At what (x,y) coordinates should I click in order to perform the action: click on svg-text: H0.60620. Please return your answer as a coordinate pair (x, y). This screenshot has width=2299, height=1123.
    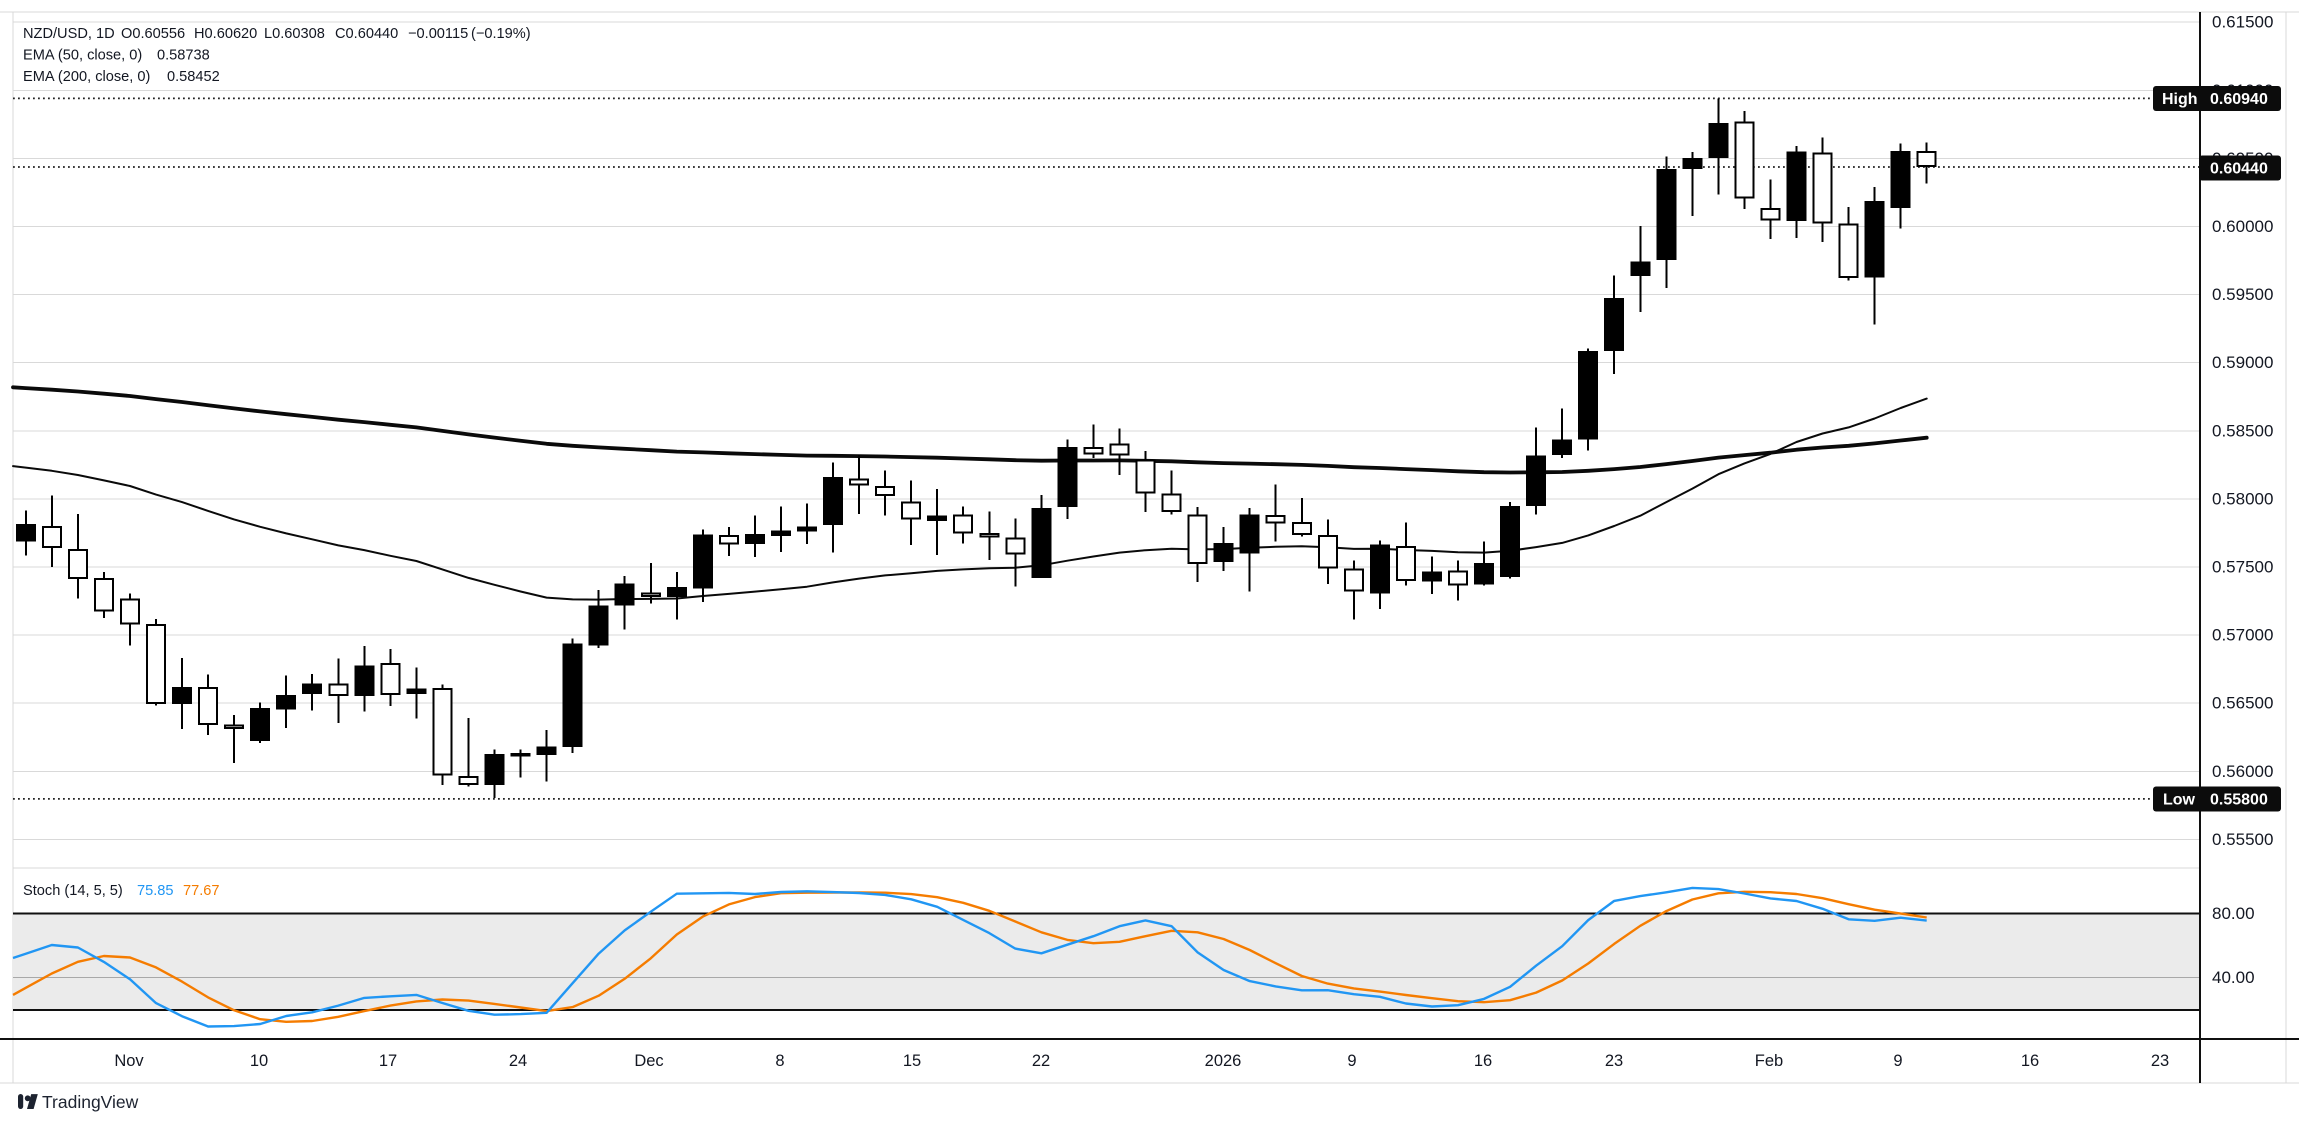
    Looking at the image, I should click on (225, 34).